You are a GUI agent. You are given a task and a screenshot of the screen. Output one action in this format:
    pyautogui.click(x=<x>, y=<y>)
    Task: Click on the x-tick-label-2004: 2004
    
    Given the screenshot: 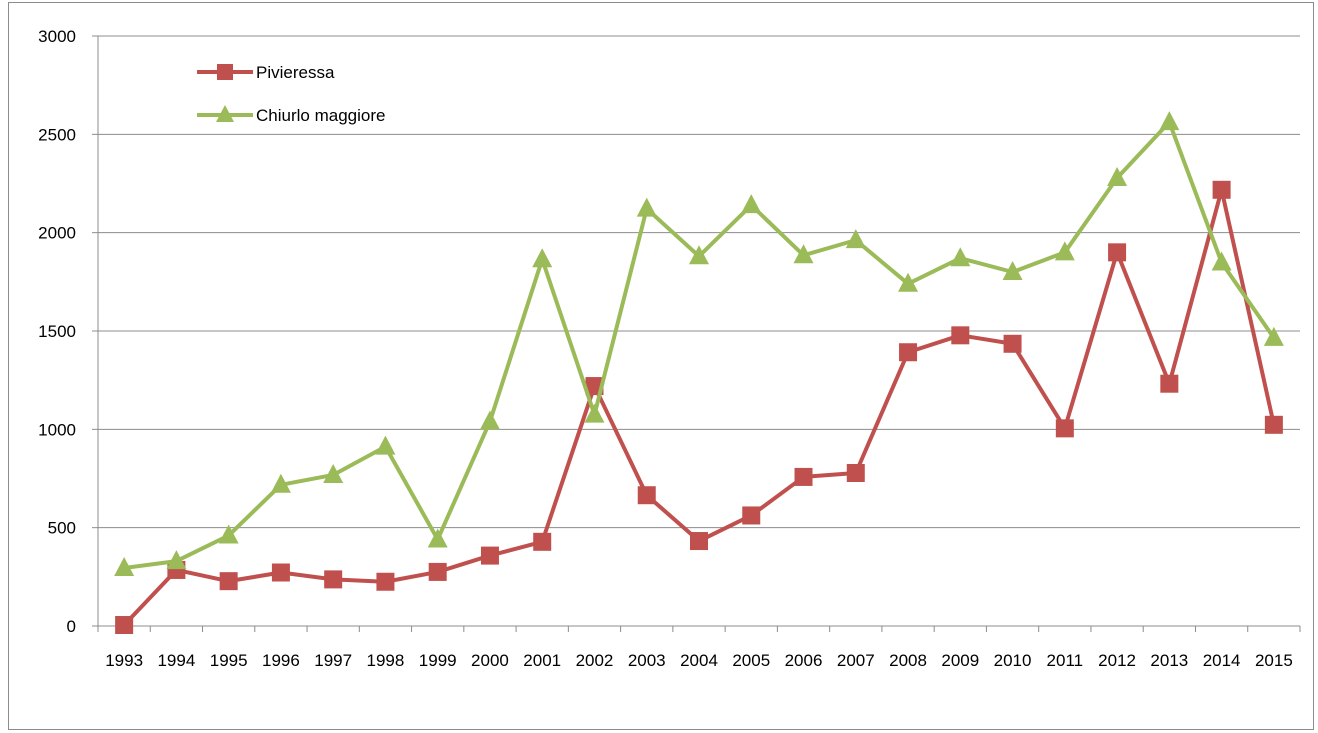 What is the action you would take?
    pyautogui.click(x=699, y=660)
    